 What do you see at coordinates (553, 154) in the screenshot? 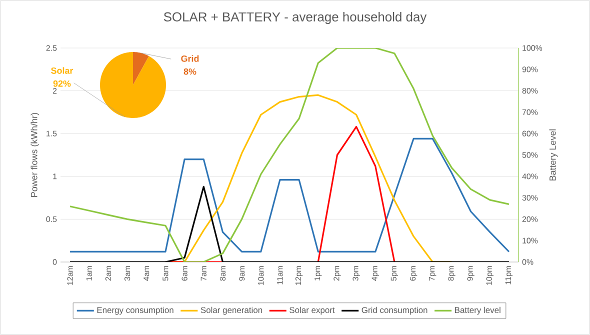
I see `y2-axis-title: Battery Level` at bounding box center [553, 154].